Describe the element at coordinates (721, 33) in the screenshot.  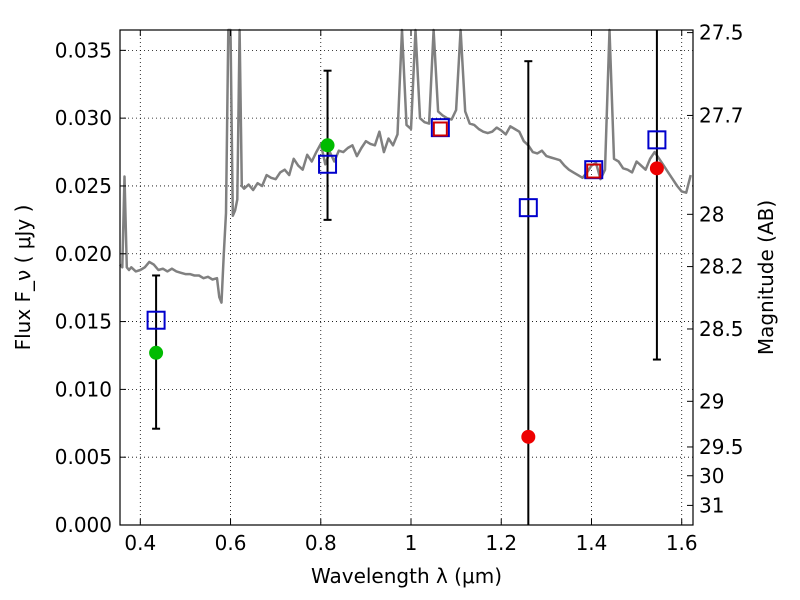
I see `mag-tick-label: 27.5` at that location.